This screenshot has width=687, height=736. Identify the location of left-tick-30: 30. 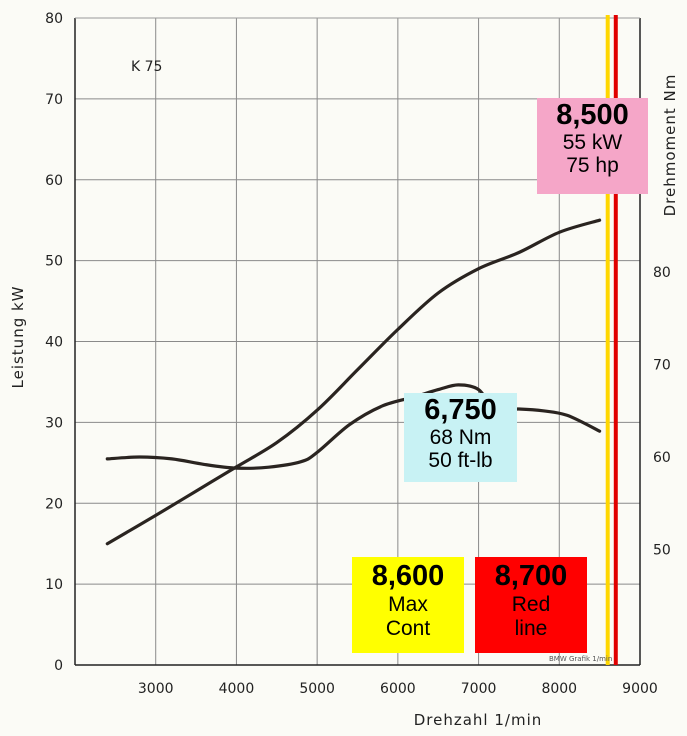
(54, 423).